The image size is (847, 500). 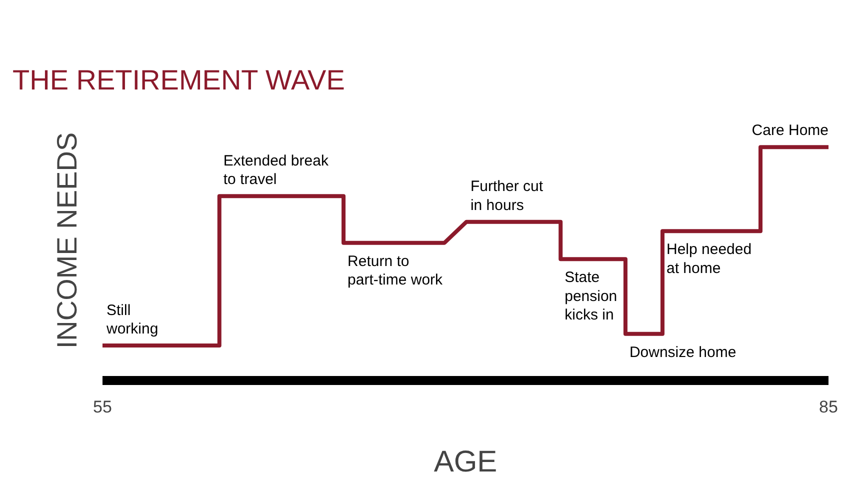 What do you see at coordinates (790, 131) in the screenshot?
I see `text: Care Home` at bounding box center [790, 131].